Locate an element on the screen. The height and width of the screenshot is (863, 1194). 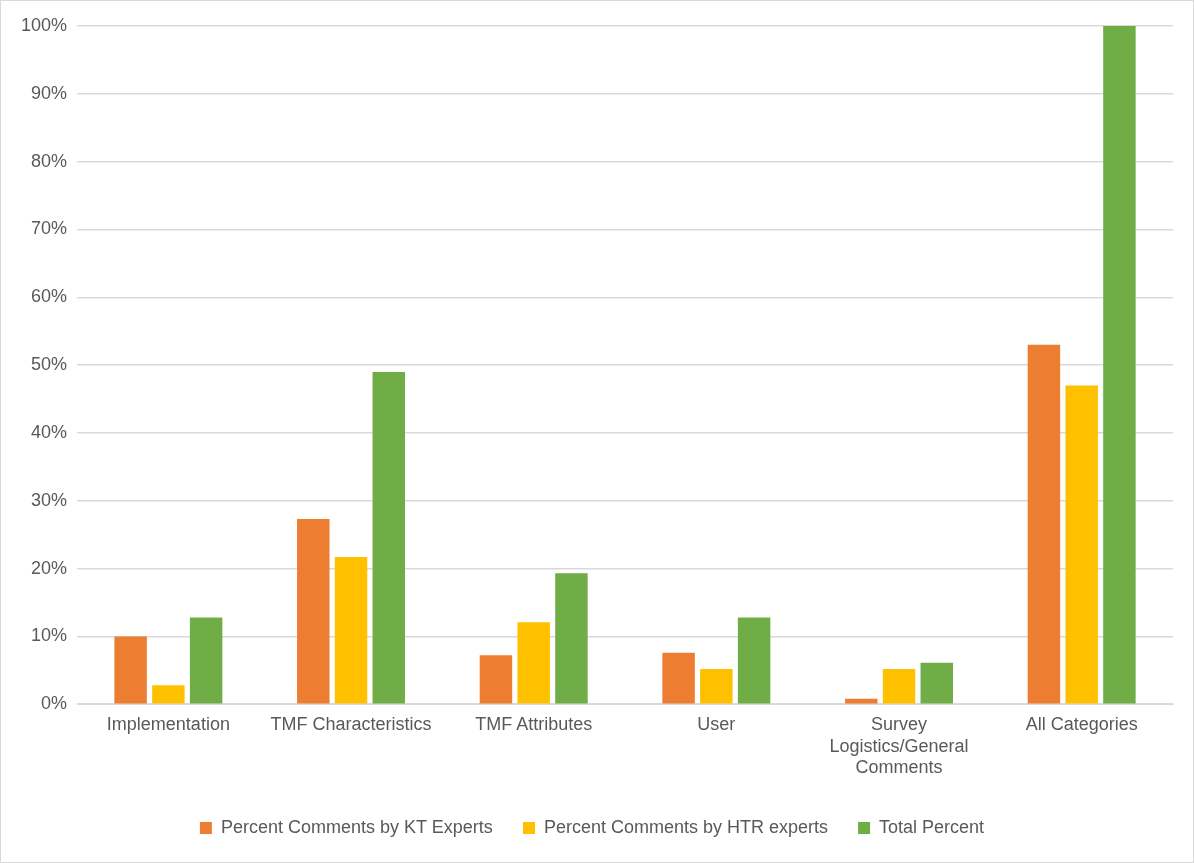
y-tick-label: 50% is located at coordinates (49, 364).